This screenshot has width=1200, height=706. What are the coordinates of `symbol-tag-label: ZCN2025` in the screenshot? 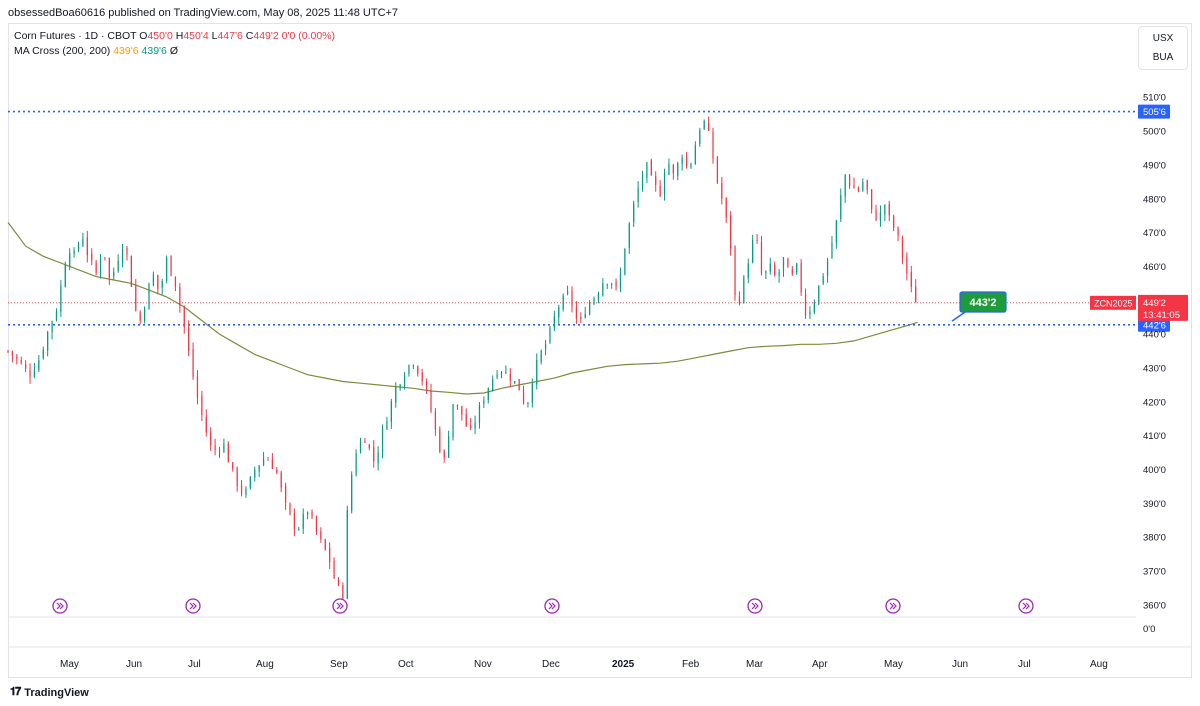 It's located at (1113, 303).